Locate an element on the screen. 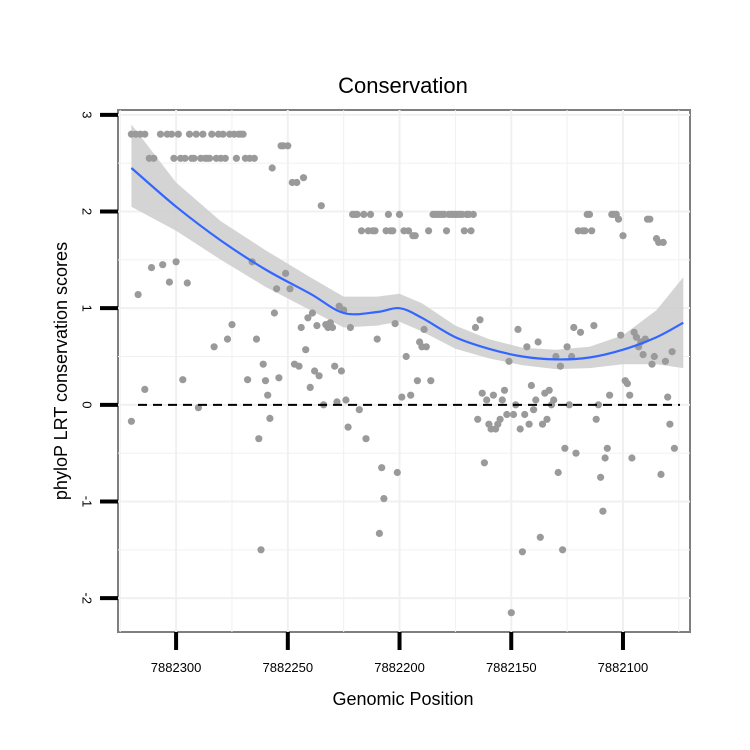 The image size is (750, 750). y-axis-ticks: 3 2 1 0 -1 -2 is located at coordinates (99, 357).